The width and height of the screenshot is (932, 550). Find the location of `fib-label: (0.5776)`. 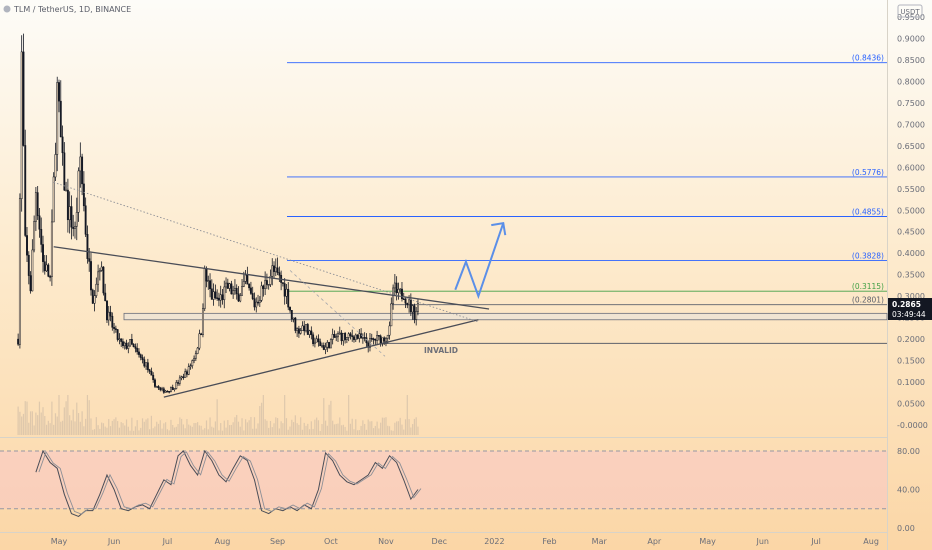

fib-label: (0.5776) is located at coordinates (868, 172).